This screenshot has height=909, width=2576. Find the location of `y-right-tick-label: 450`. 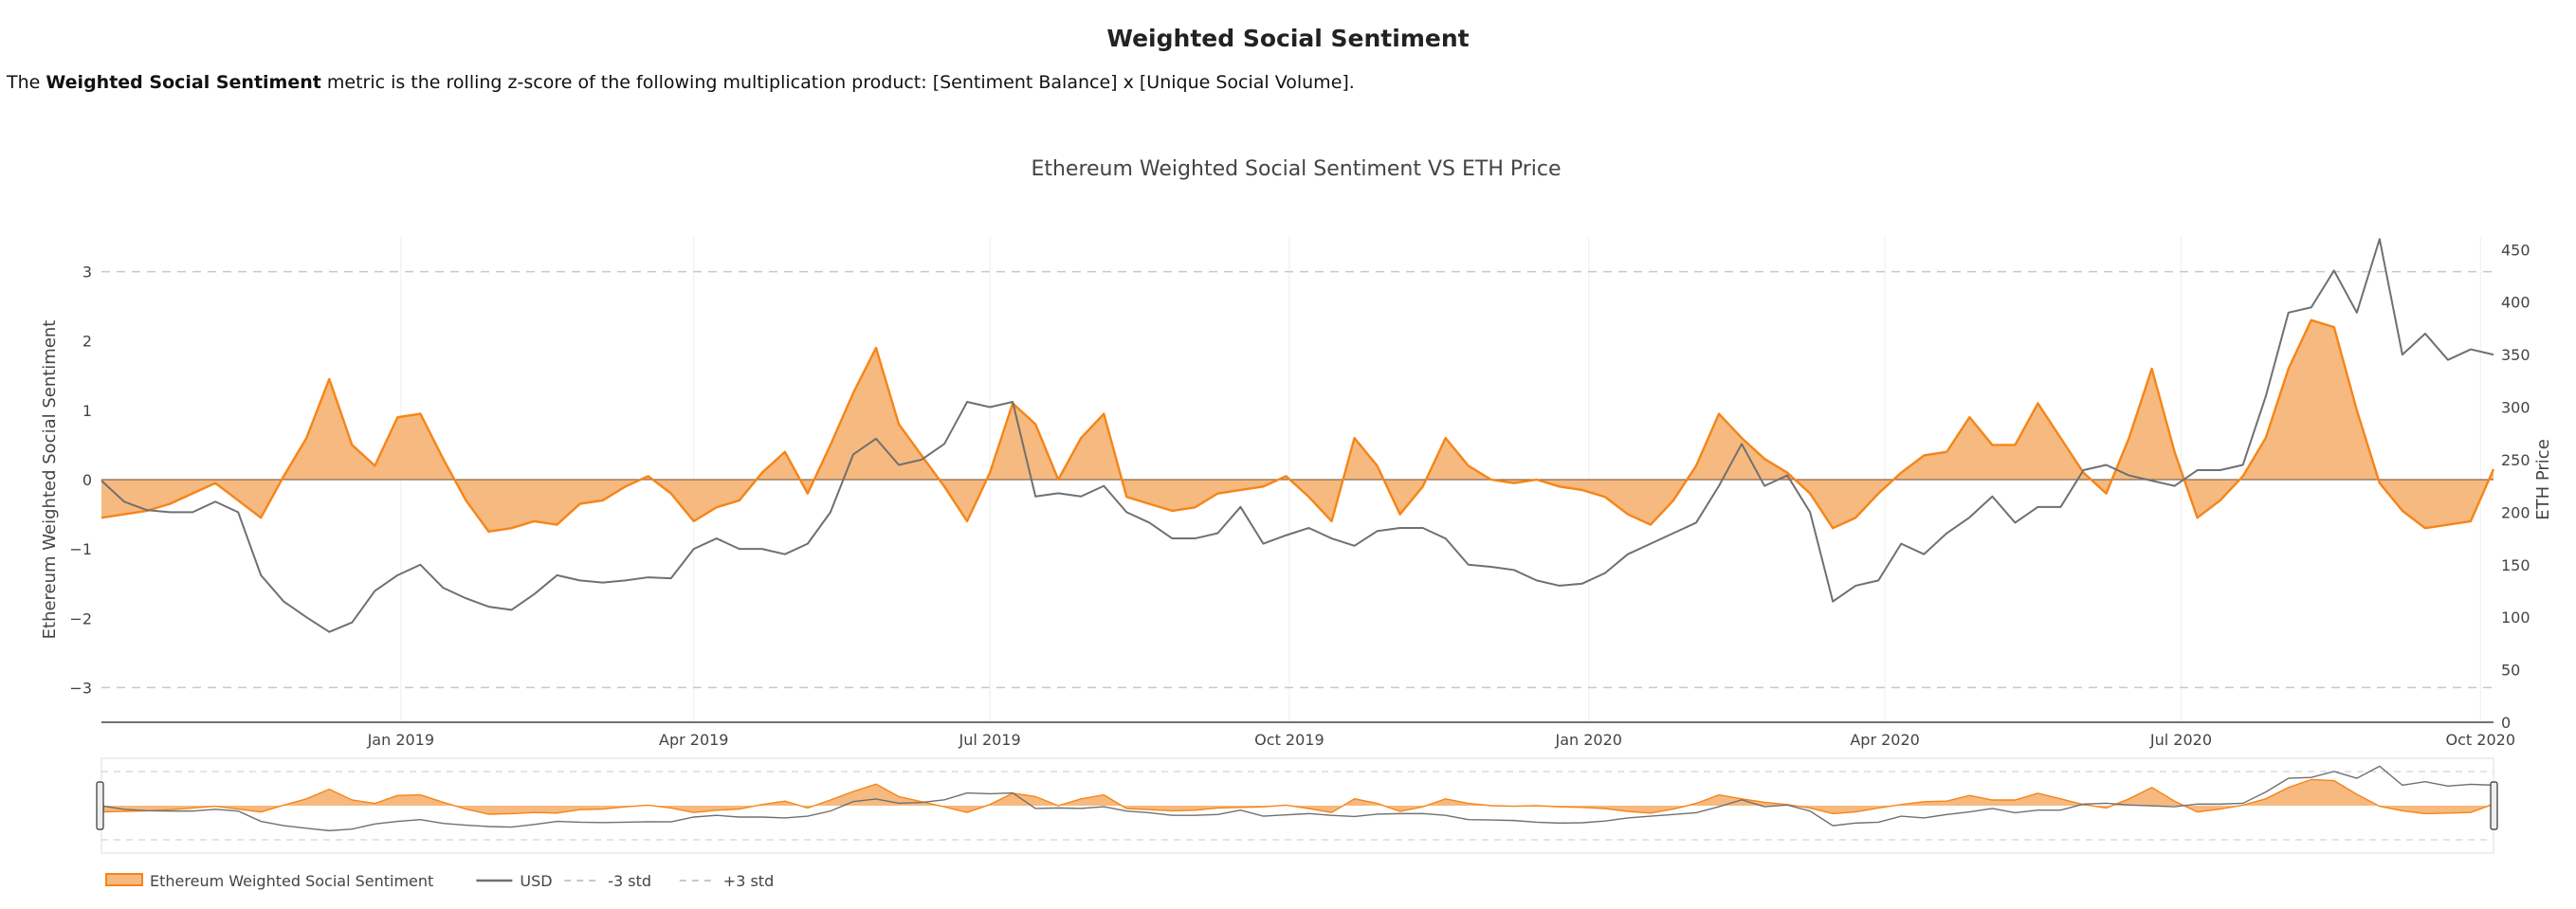

y-right-tick-label: 450 is located at coordinates (2515, 250).